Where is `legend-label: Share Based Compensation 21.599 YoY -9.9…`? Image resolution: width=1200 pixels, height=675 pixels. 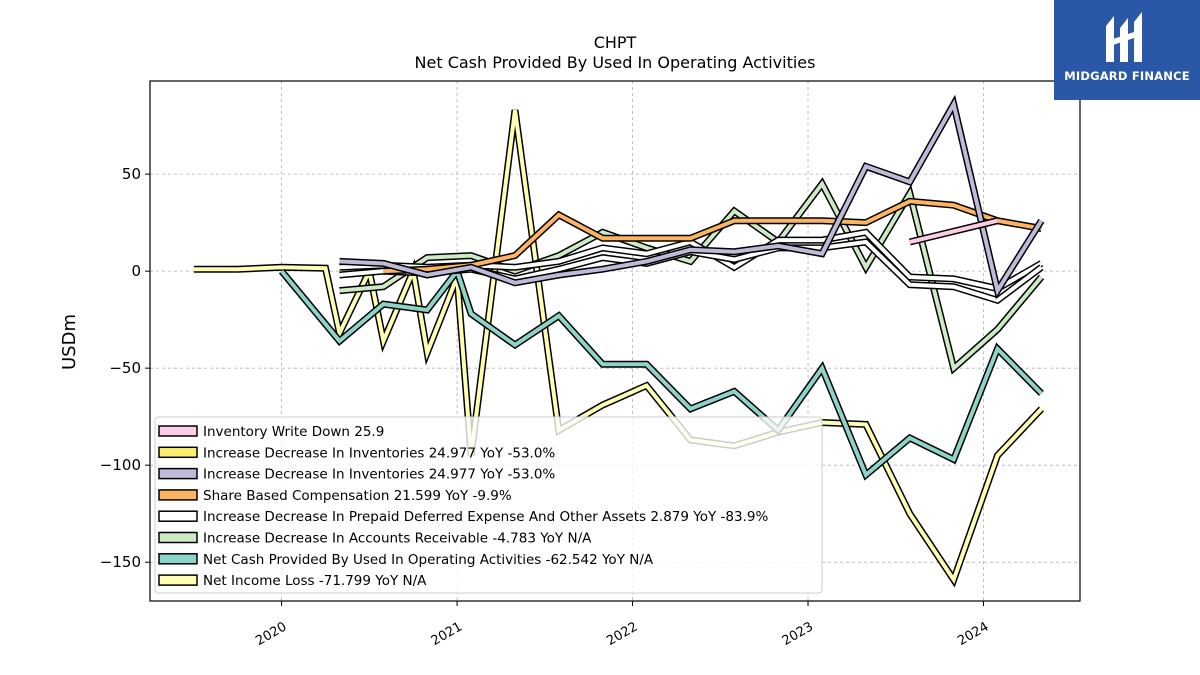 legend-label: Share Based Compensation 21.599 YoY -9.9… is located at coordinates (357, 496).